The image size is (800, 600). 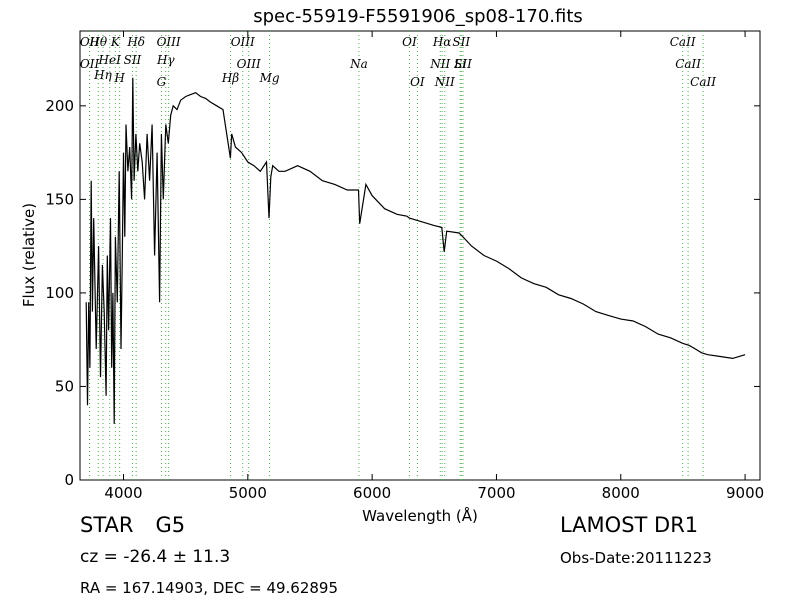 What do you see at coordinates (102, 75) in the screenshot?
I see `line-label: Hη` at bounding box center [102, 75].